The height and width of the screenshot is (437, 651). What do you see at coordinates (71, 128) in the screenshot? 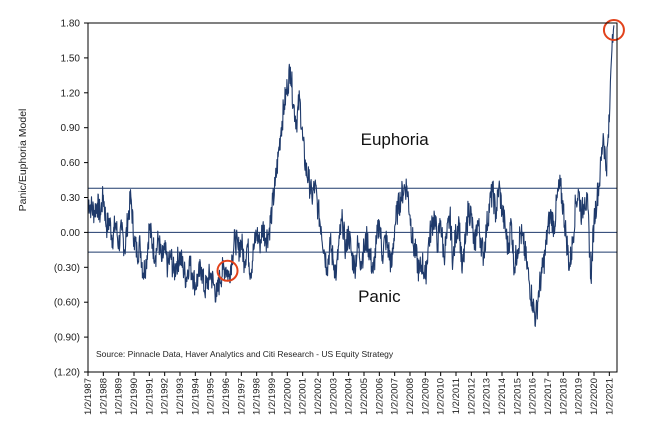
I see `y-tick-label: 0.90` at bounding box center [71, 128].